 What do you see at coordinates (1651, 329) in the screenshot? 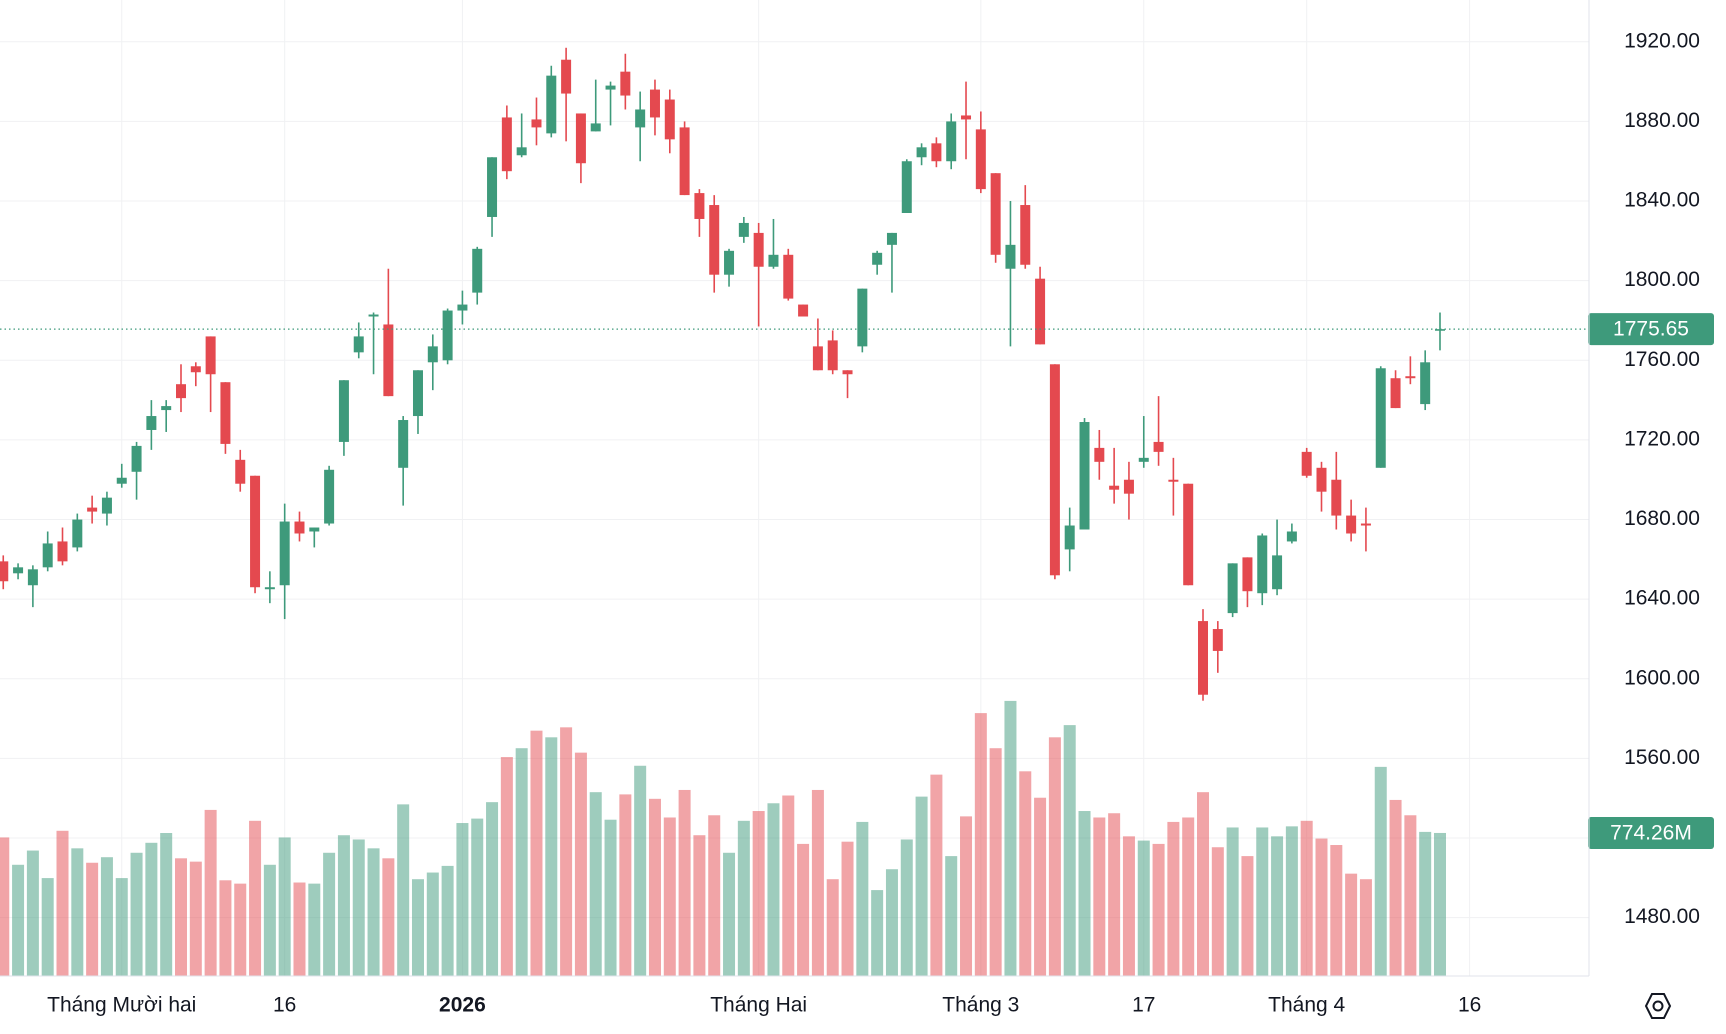
I see `price-label-box` at bounding box center [1651, 329].